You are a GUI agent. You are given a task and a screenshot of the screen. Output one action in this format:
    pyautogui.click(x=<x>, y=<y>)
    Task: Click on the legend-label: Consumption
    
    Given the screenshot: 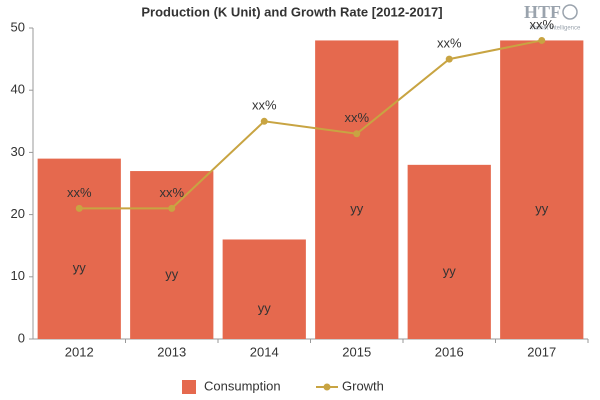 What is the action you would take?
    pyautogui.click(x=242, y=385)
    